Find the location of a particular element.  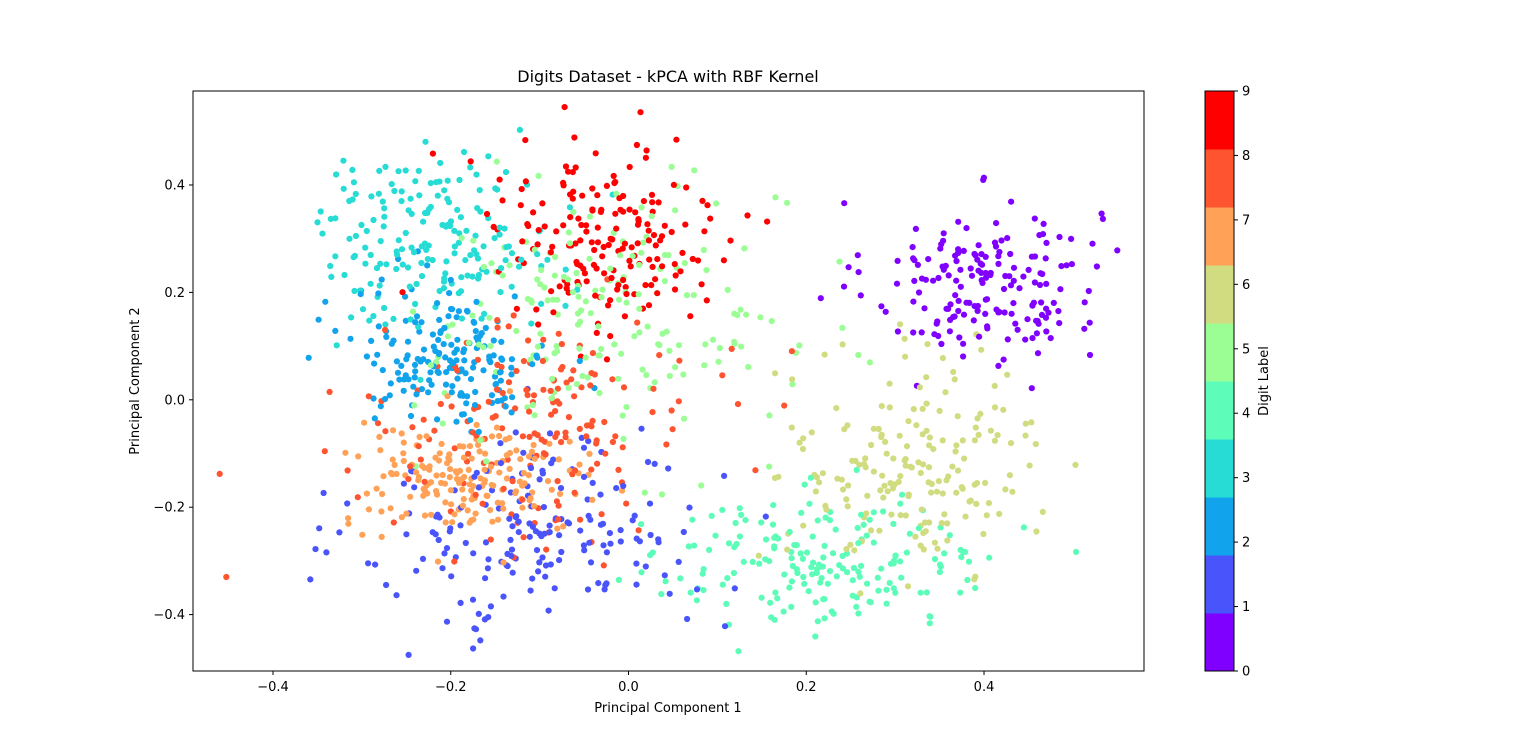

x-tick-label: −0.2 is located at coordinates (451, 687).